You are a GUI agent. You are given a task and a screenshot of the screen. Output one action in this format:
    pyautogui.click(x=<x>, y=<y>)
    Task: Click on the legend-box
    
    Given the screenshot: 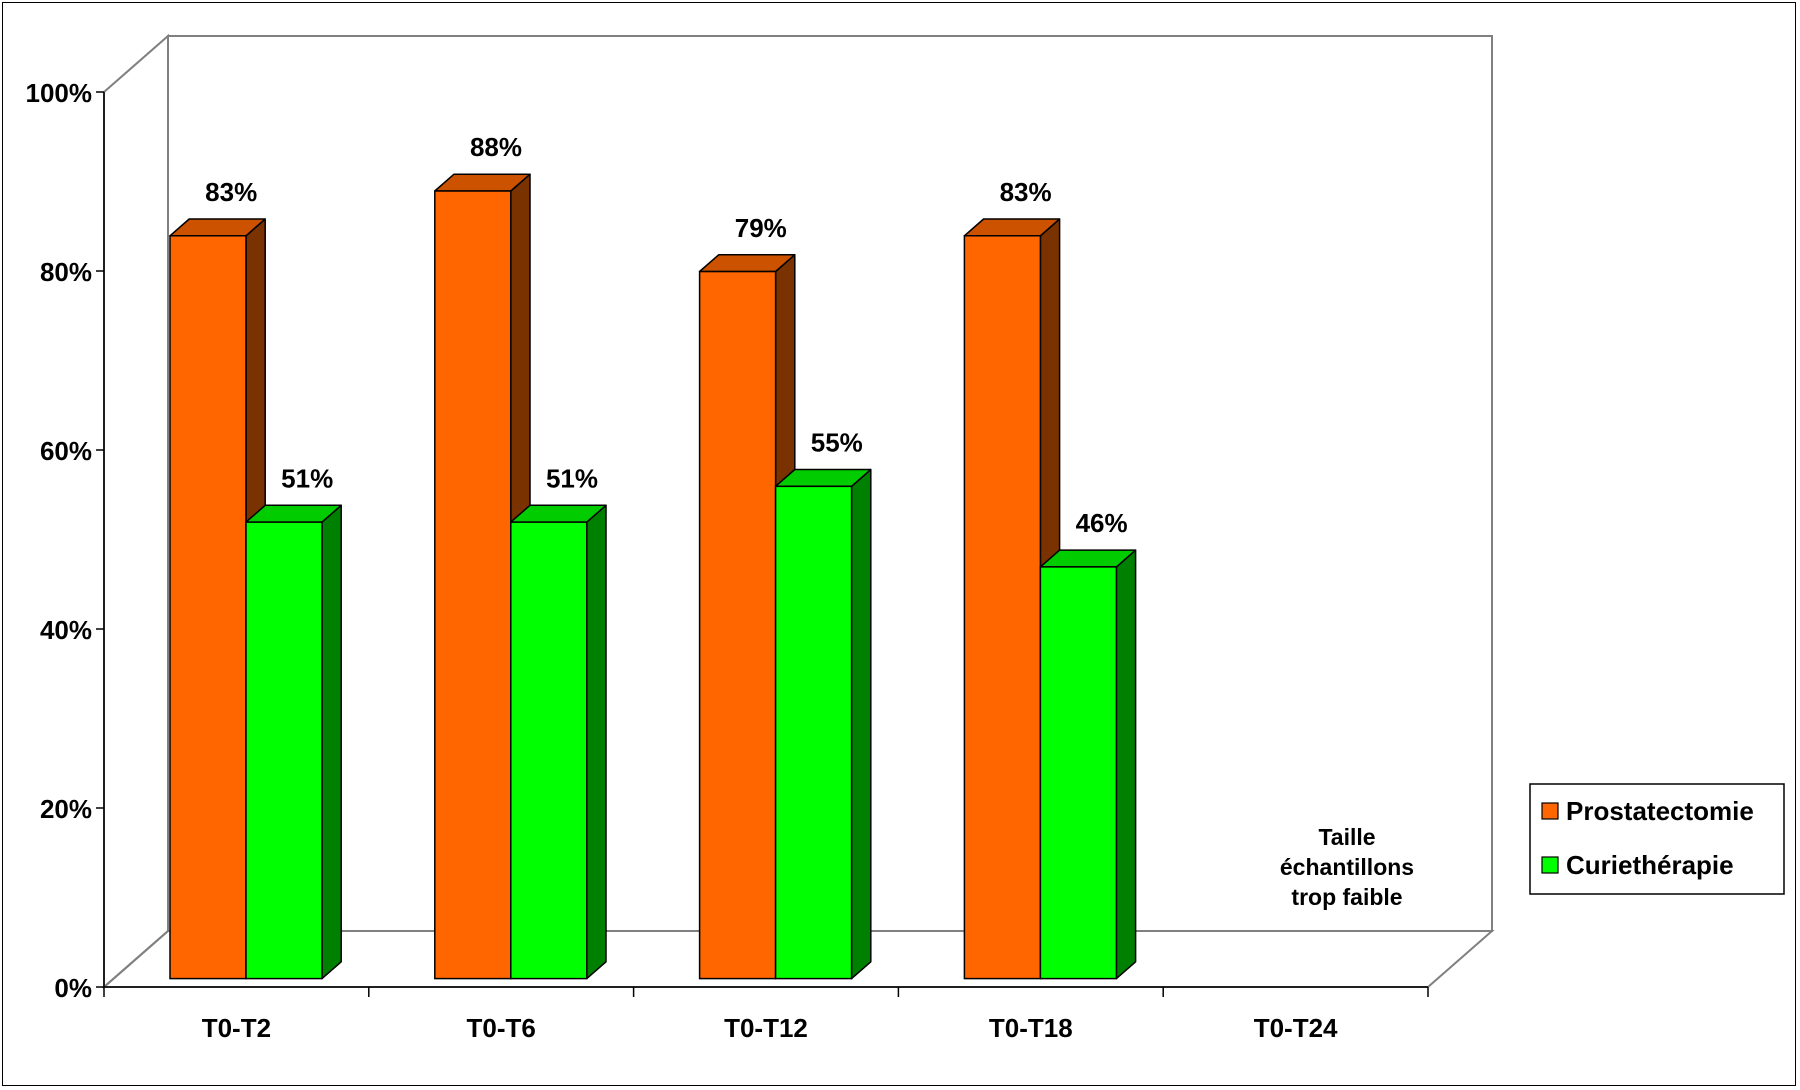 What is the action you would take?
    pyautogui.click(x=1657, y=839)
    